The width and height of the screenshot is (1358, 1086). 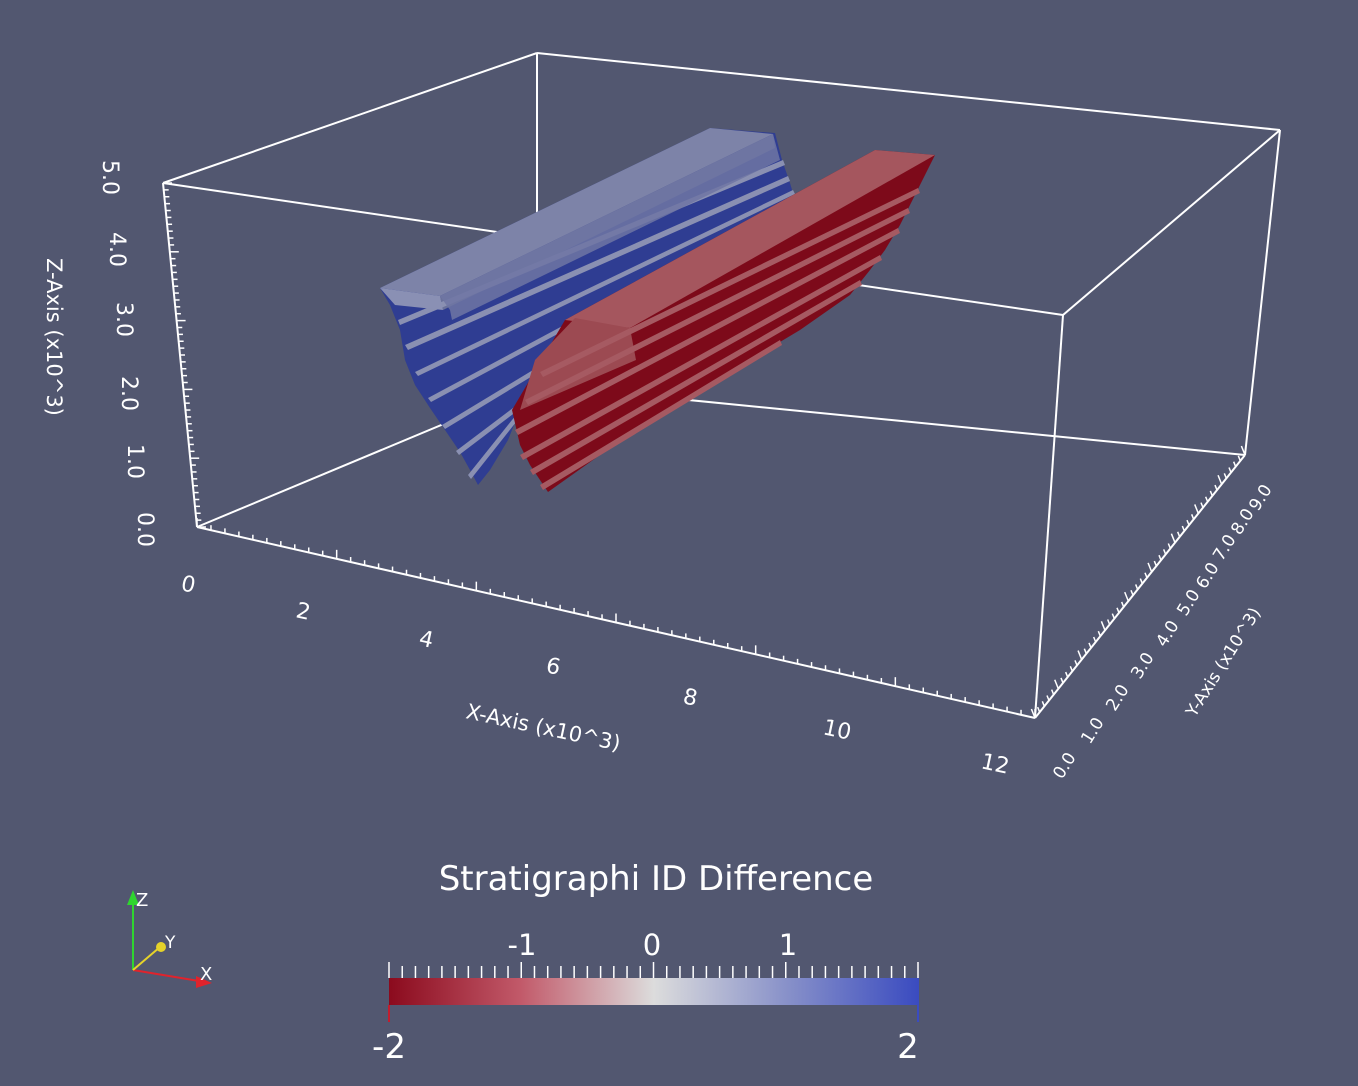 I want to click on z-tick-label: 0.0, so click(x=144, y=529).